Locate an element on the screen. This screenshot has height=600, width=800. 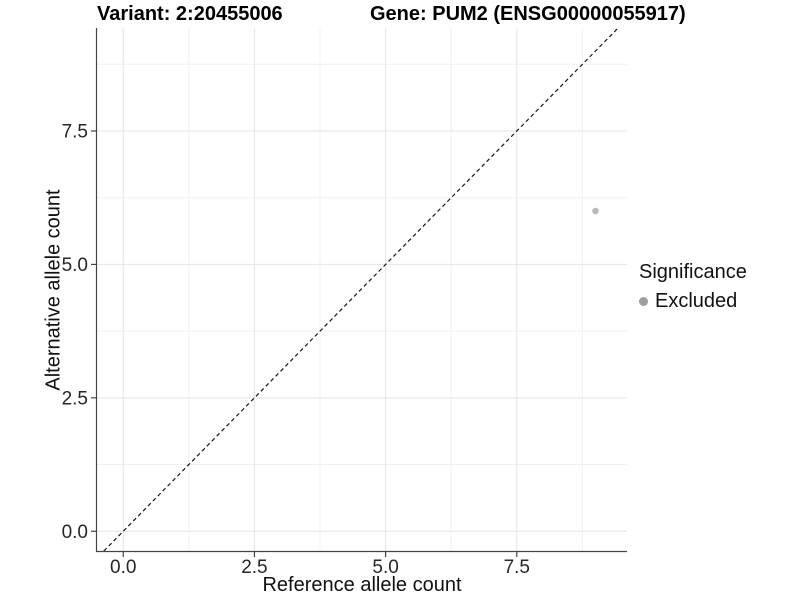
x-tick-label: 2.5 is located at coordinates (254, 567).